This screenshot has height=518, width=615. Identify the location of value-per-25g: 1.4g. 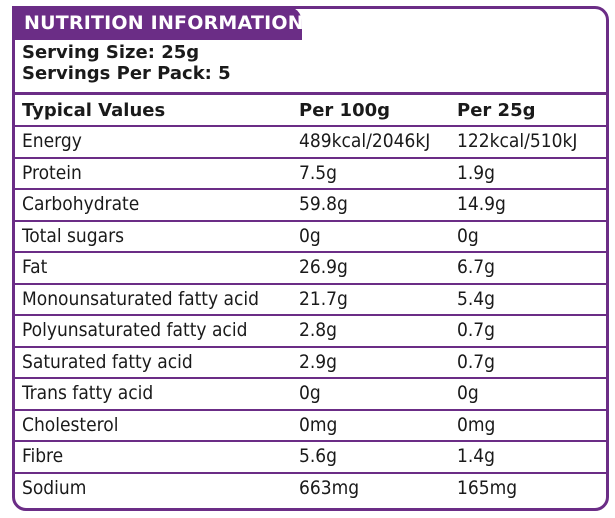
(476, 456).